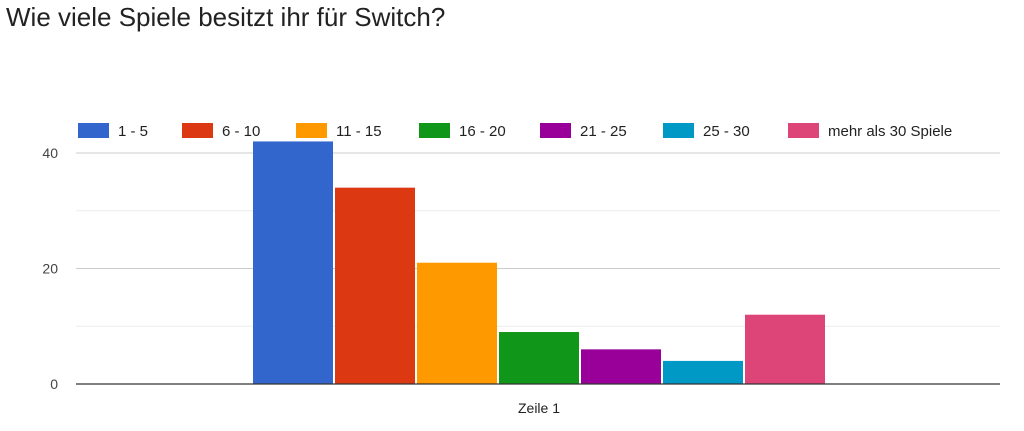 The width and height of the screenshot is (1024, 431). Describe the element at coordinates (50, 153) in the screenshot. I see `y-tick-label: 40` at that location.